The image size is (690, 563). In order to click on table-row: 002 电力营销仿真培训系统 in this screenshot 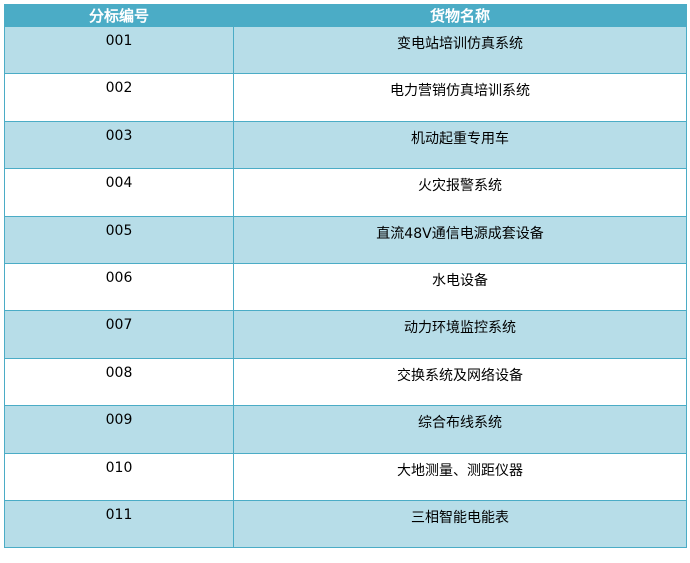, I will do `click(345, 97)`.